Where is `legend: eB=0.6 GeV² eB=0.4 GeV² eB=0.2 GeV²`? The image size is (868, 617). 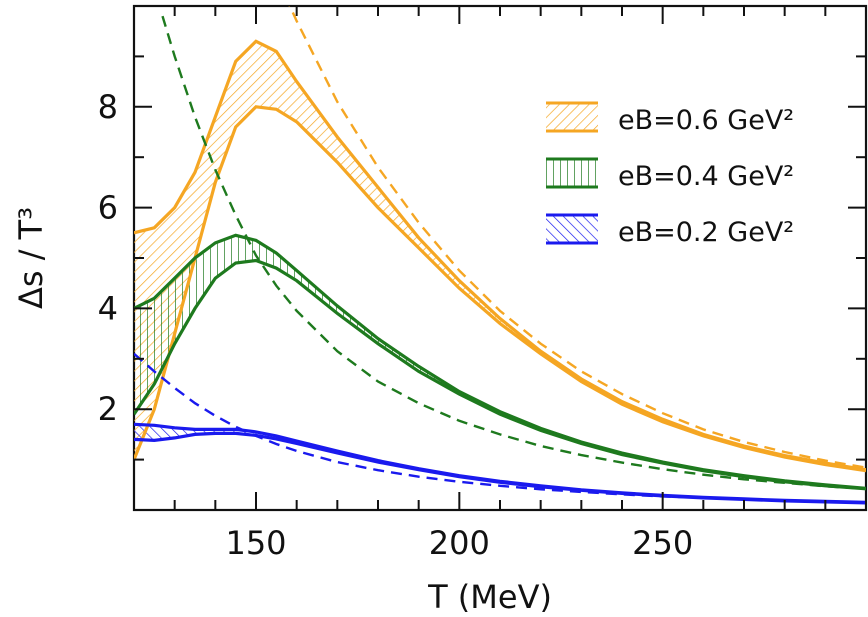 legend: eB=0.6 GeV² eB=0.4 GeV² eB=0.2 GeV² is located at coordinates (670, 174).